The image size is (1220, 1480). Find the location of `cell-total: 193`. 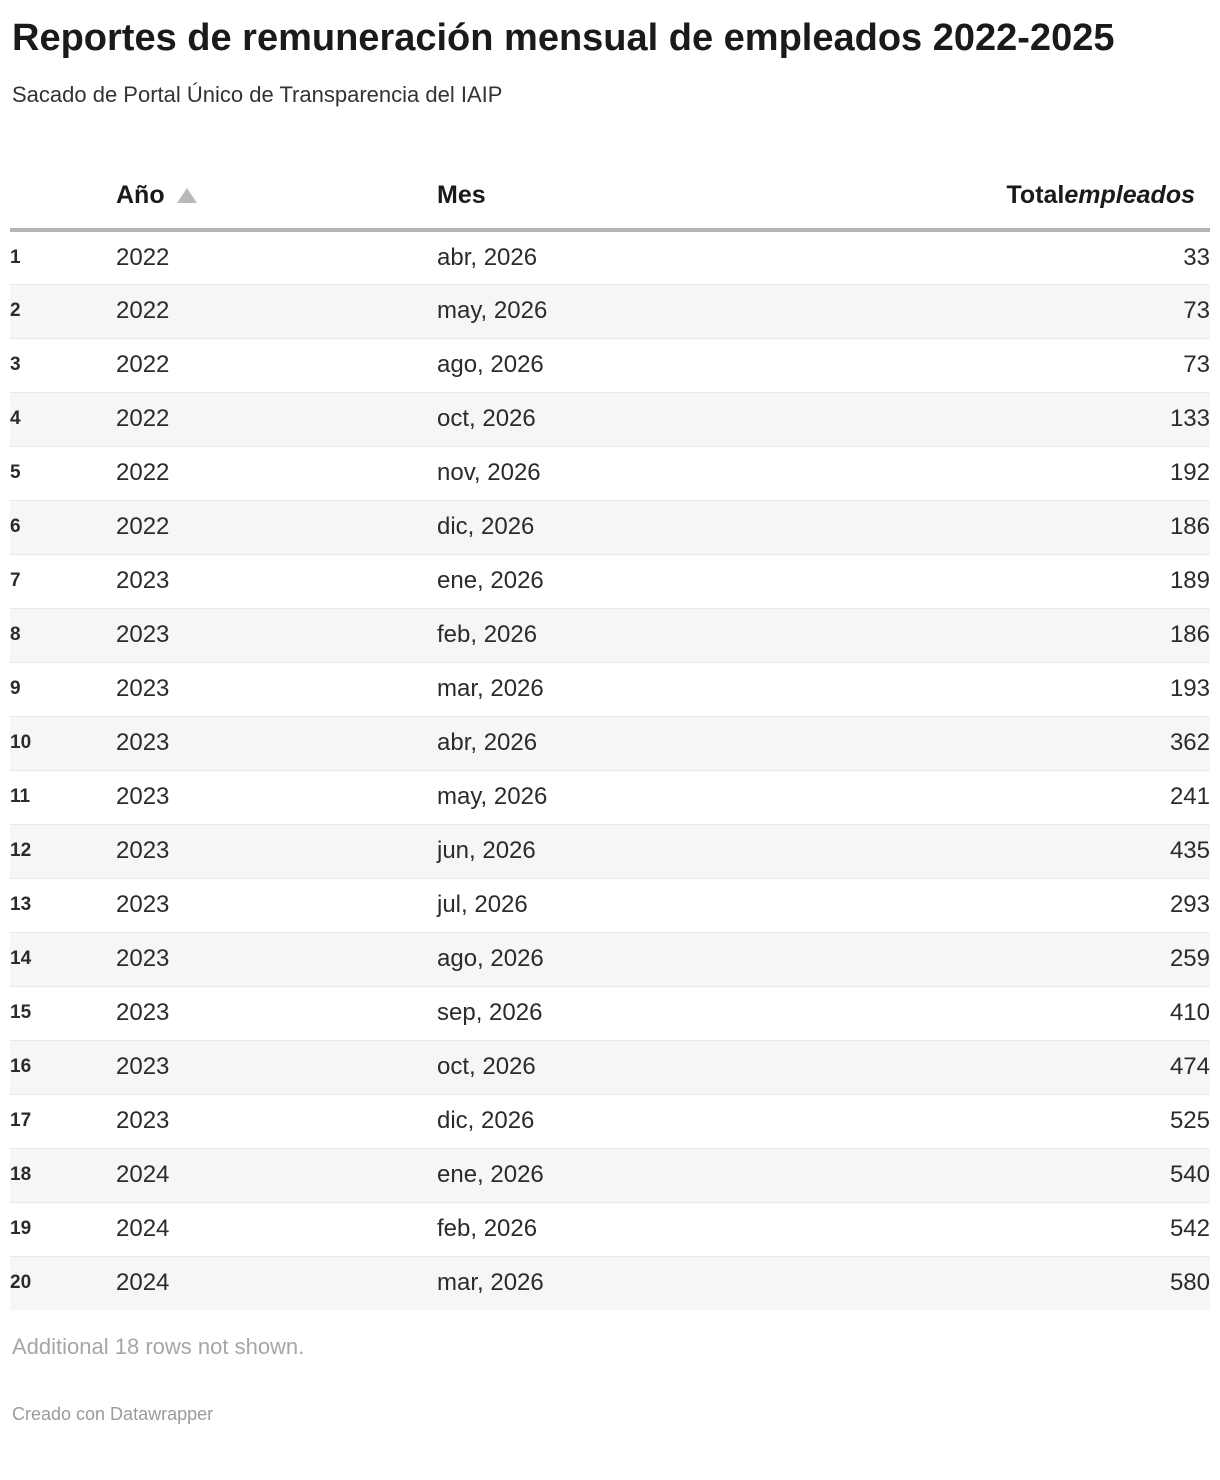

cell-total: 193 is located at coordinates (1045, 688).